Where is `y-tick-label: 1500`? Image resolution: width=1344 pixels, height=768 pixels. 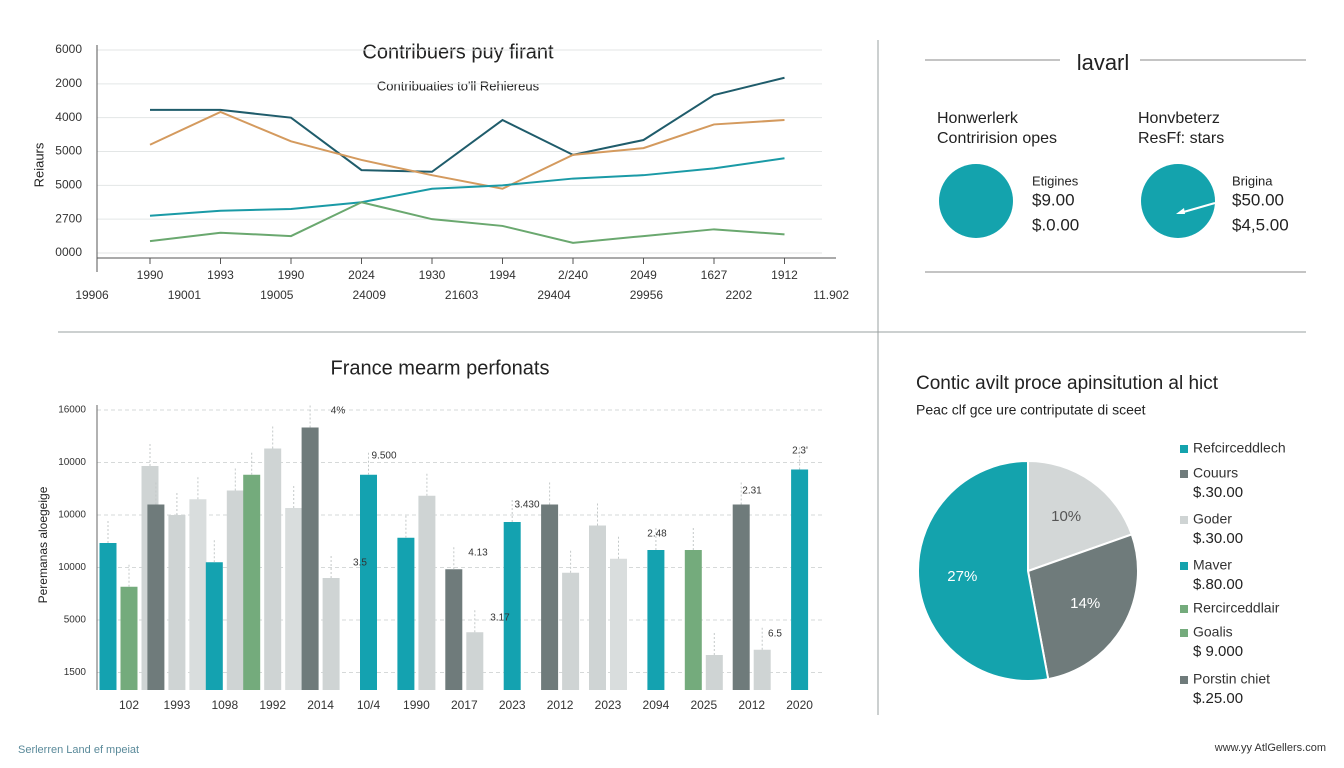 y-tick-label: 1500 is located at coordinates (75, 672).